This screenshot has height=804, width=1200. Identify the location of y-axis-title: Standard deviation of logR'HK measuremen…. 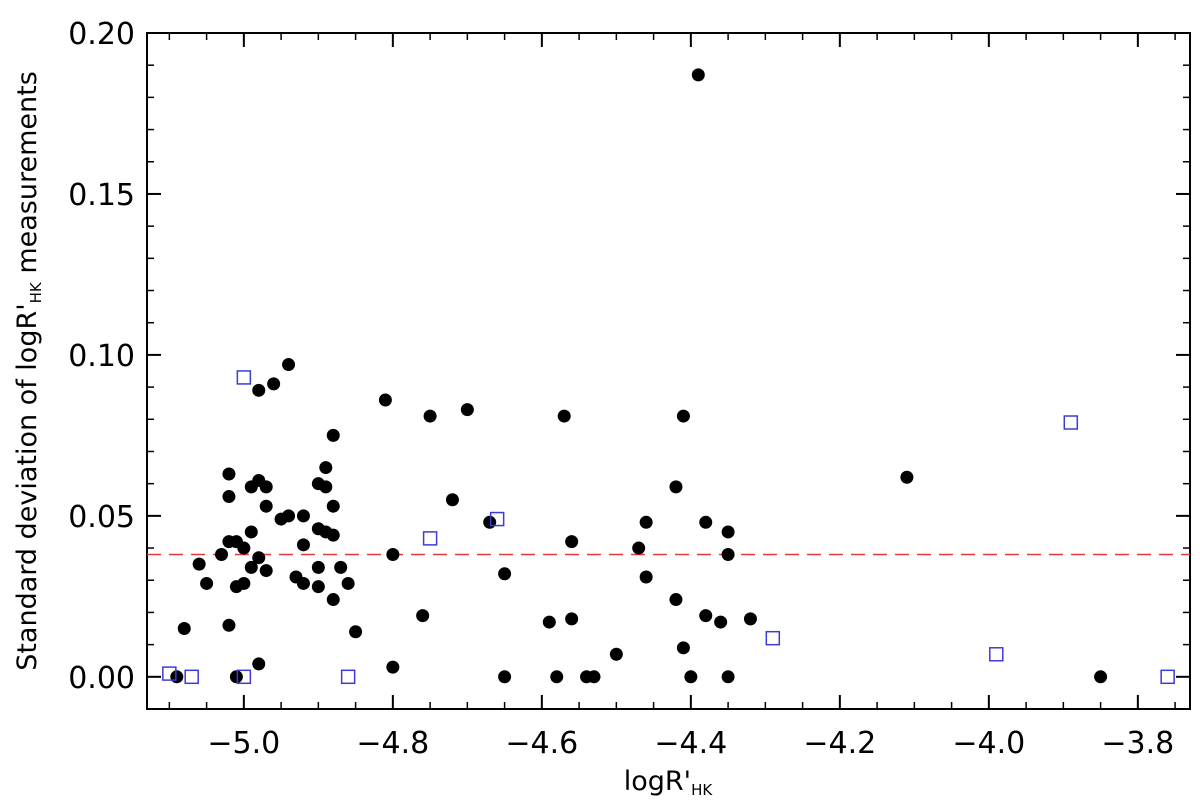
(28, 371).